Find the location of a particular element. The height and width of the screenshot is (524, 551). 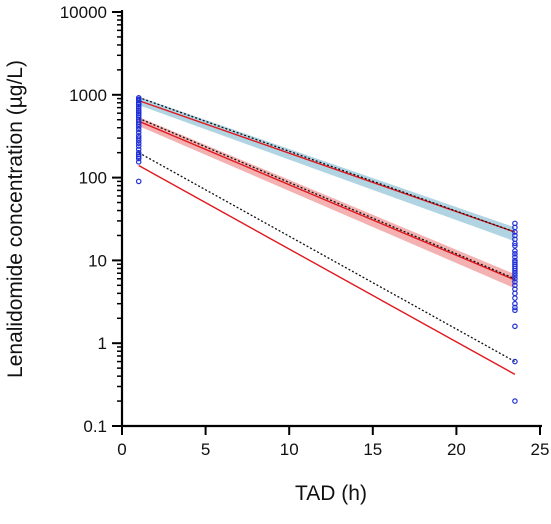

x-tick-label: 0 is located at coordinates (121, 449).